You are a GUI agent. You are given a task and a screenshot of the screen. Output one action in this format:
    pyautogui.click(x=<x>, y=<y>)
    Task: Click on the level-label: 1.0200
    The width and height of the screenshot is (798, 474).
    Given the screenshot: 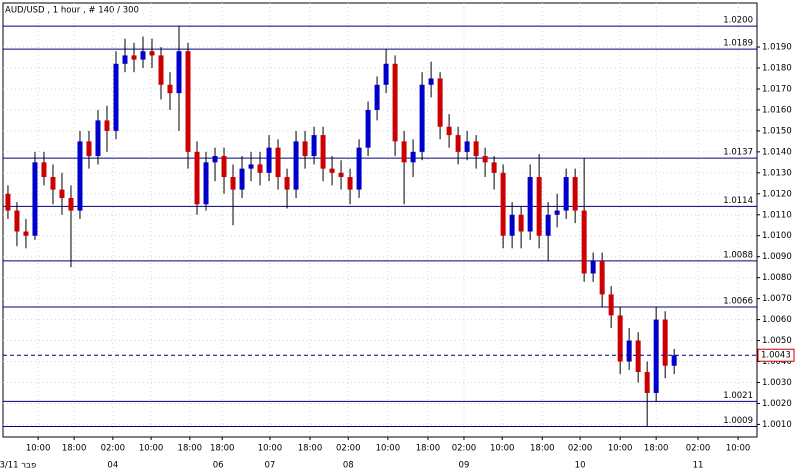 What is the action you would take?
    pyautogui.click(x=738, y=21)
    